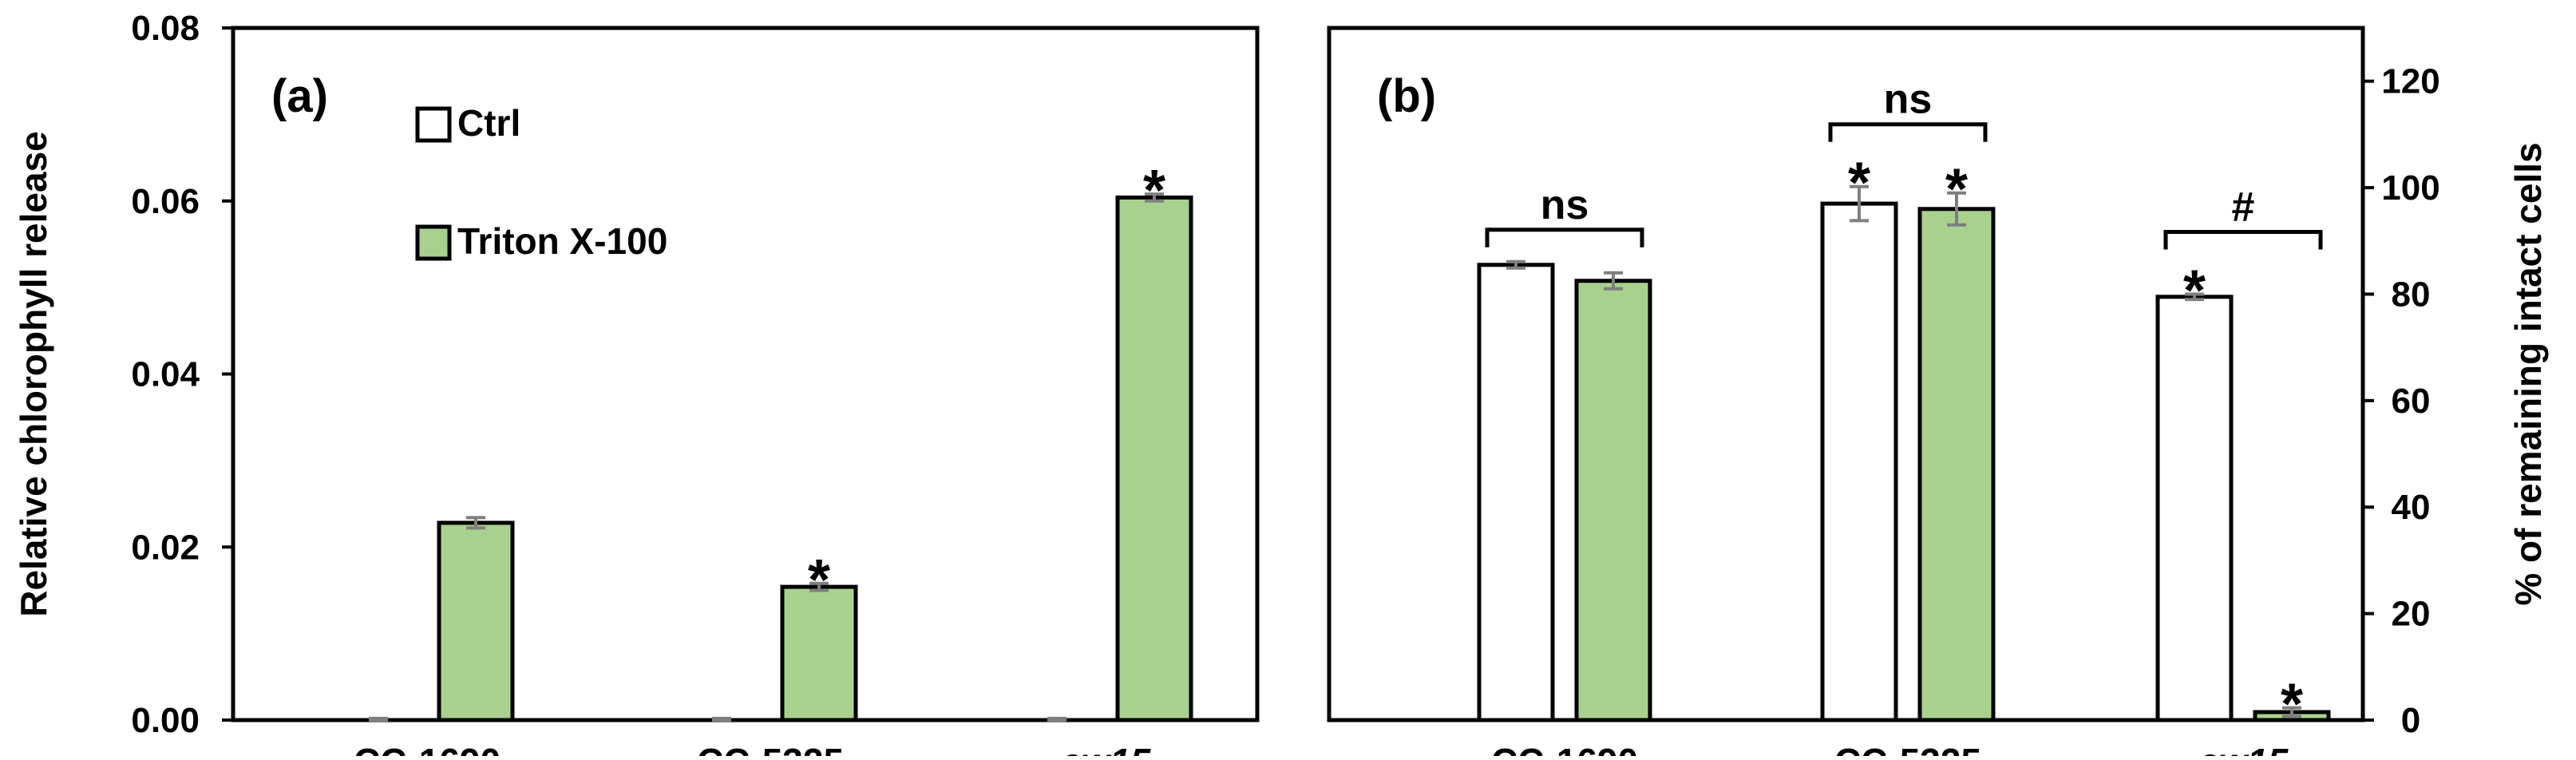  Describe the element at coordinates (1406, 96) in the screenshot. I see `panel-label: (b)` at that location.